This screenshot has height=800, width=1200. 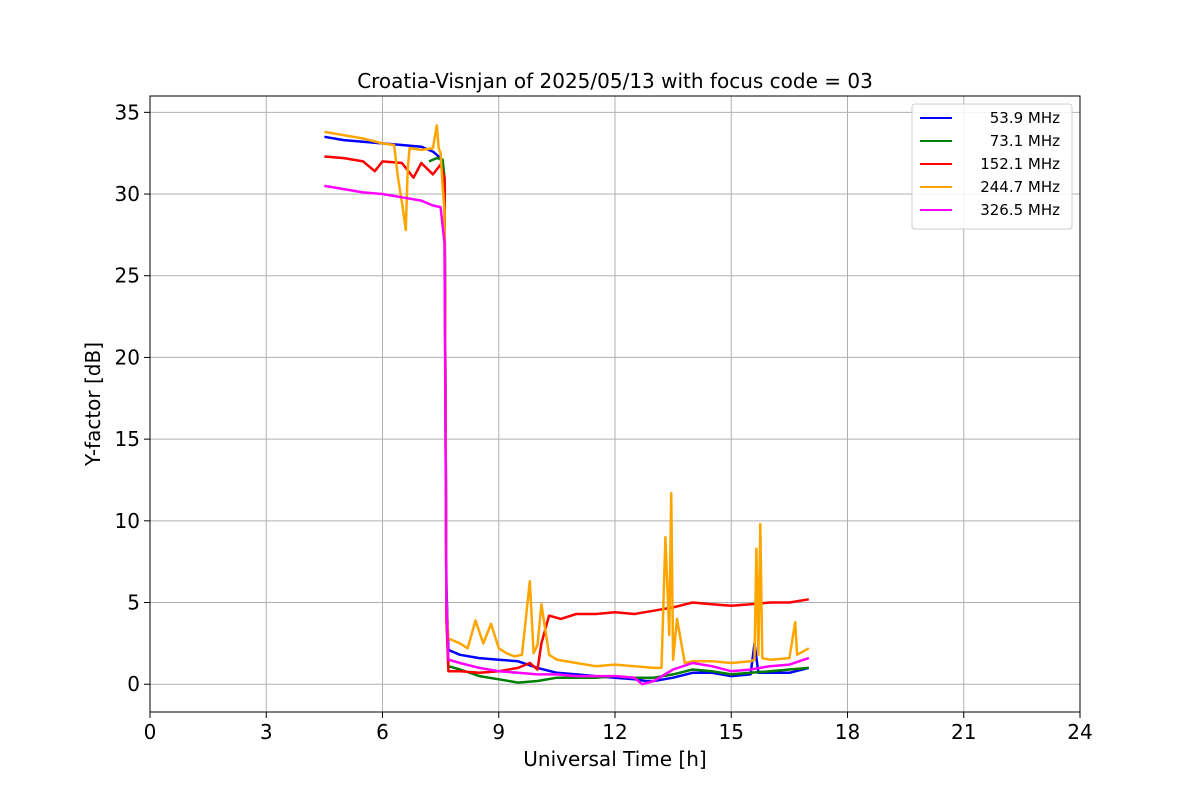 I want to click on x-tick-label: 15, so click(x=731, y=732).